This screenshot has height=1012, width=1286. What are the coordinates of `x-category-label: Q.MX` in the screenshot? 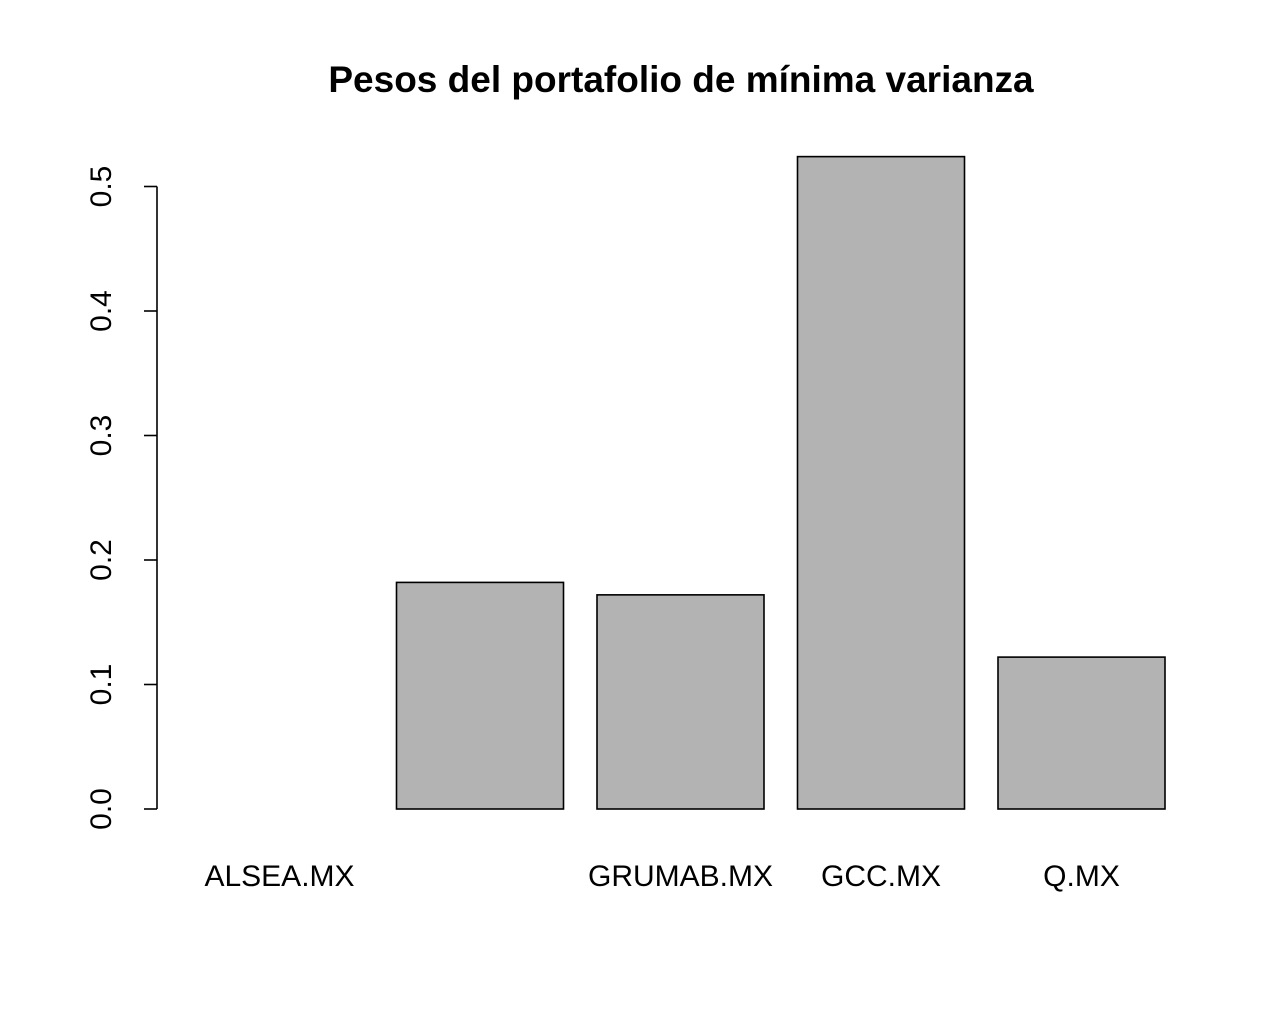 It's located at (1081, 876).